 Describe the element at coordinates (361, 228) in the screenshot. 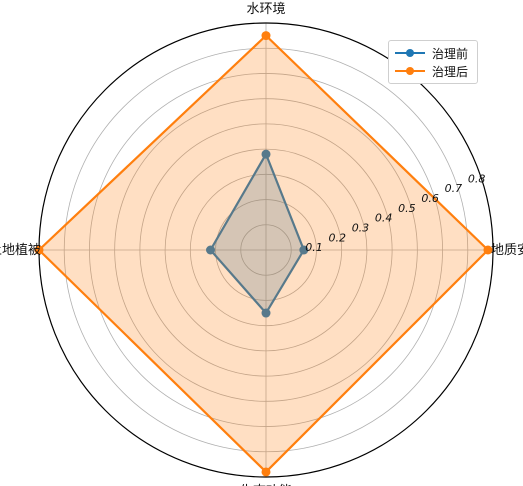

I see `radial-tick-3: 0.3` at that location.